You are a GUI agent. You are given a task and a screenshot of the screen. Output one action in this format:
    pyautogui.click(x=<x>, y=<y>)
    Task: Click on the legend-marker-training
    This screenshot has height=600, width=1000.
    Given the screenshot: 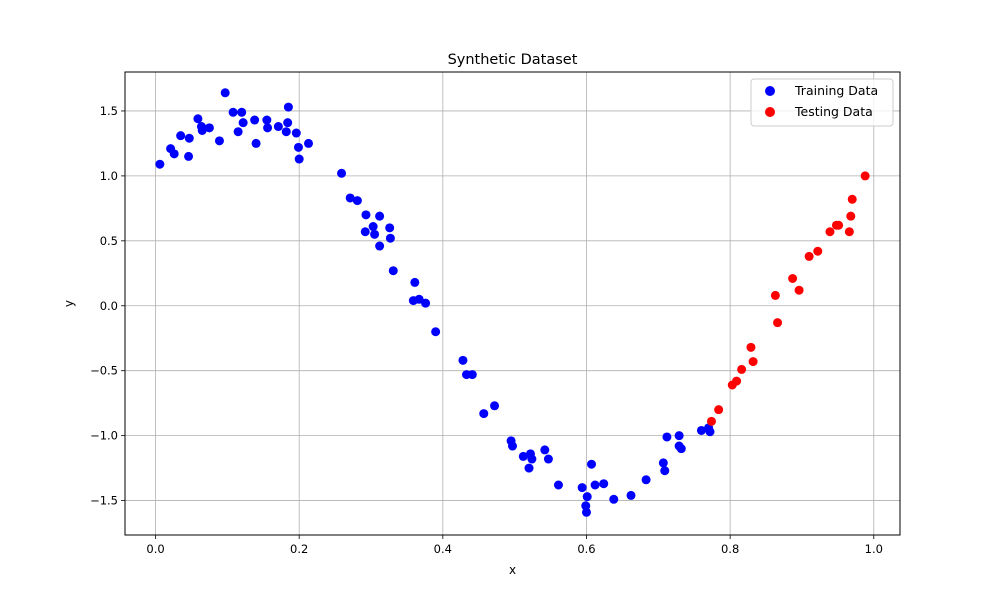 What is the action you would take?
    pyautogui.click(x=770, y=91)
    